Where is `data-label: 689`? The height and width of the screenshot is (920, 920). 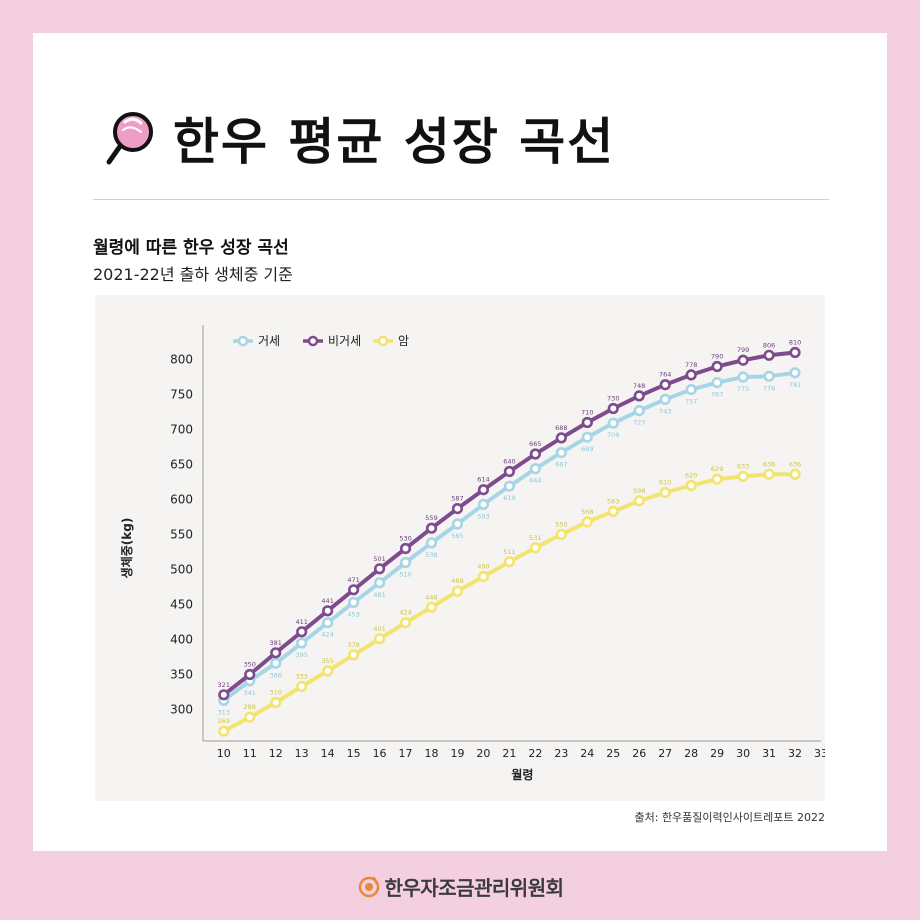
data-label: 689 is located at coordinates (587, 449).